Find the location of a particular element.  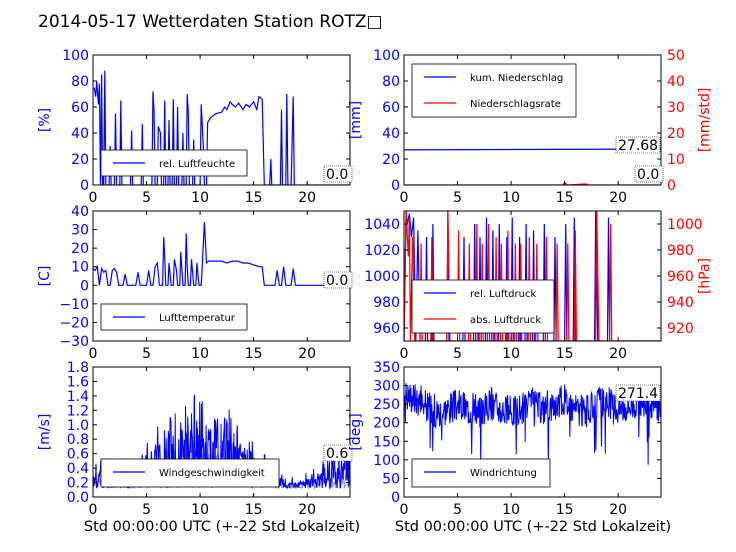

y-tick-label: 0.2 is located at coordinates (78, 484).